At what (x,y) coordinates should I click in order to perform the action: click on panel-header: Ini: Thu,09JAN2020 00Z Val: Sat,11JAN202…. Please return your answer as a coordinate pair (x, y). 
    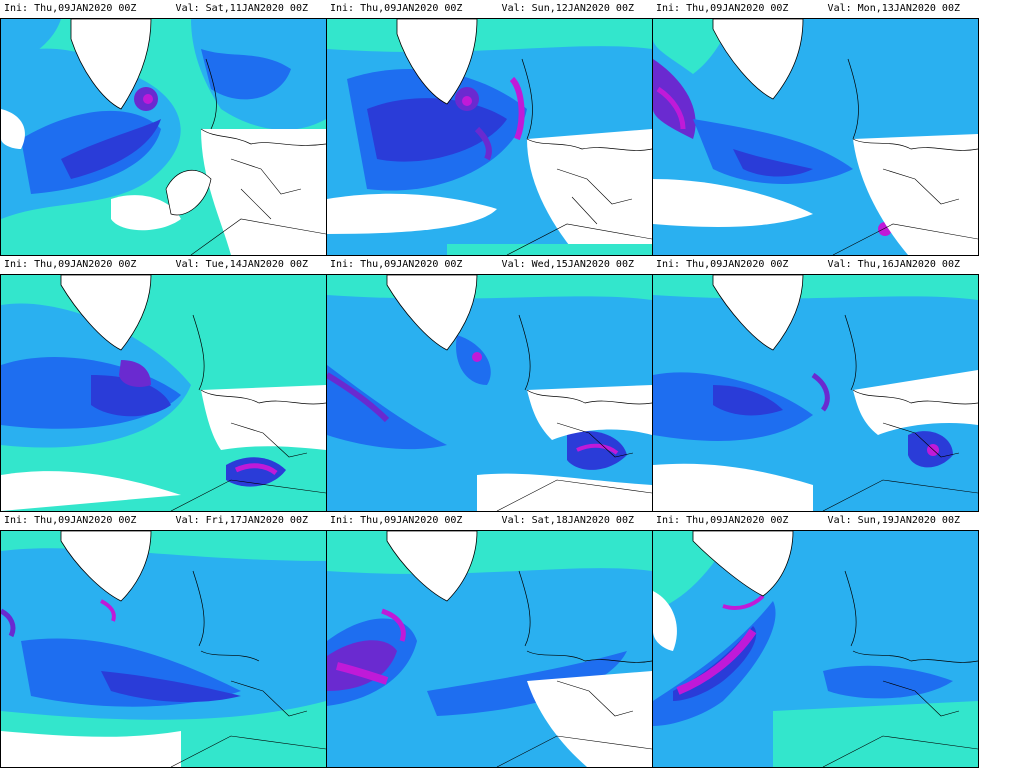
    Looking at the image, I should click on (163, 9).